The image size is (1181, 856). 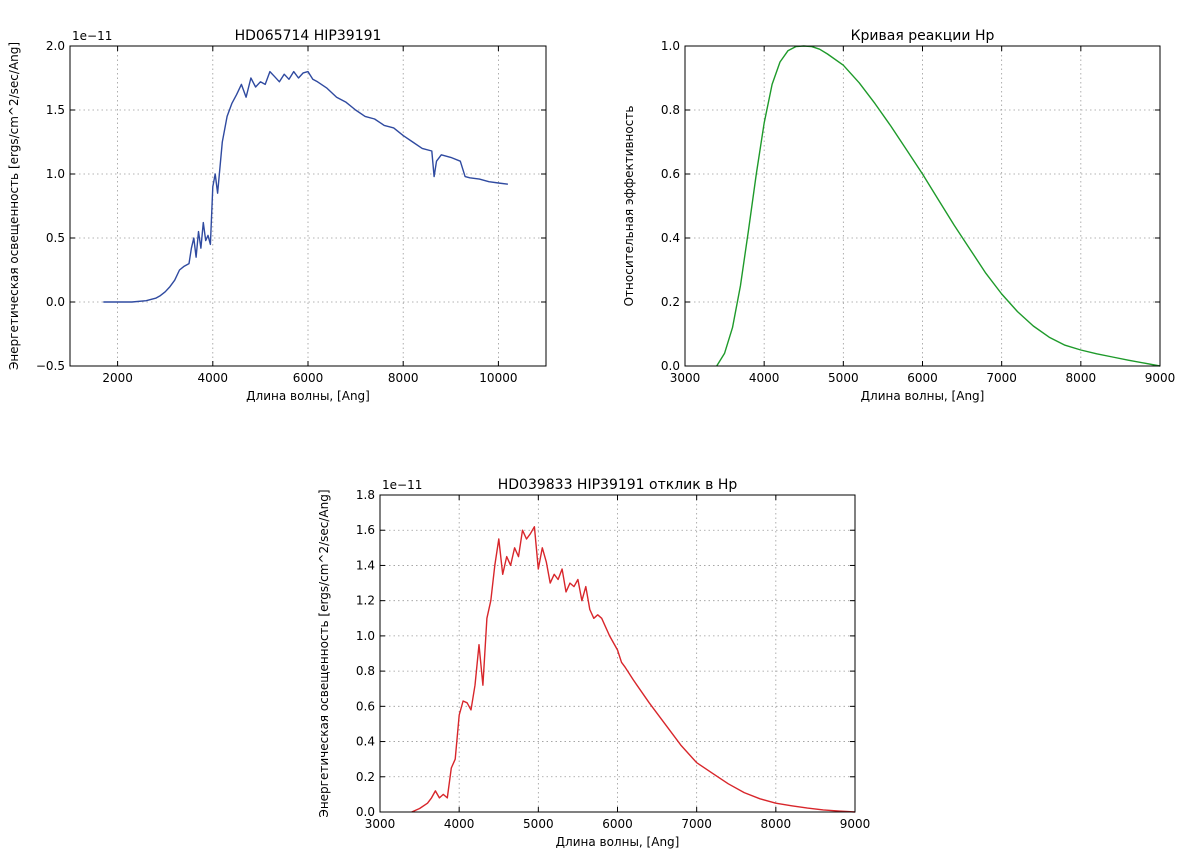 I want to click on y-tick-label: 1.2, so click(x=365, y=601).